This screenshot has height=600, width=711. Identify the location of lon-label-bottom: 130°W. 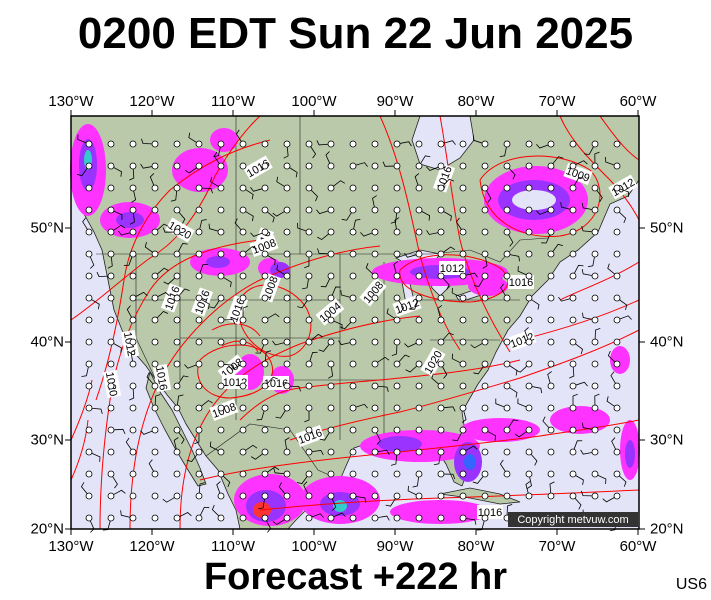
(71, 546).